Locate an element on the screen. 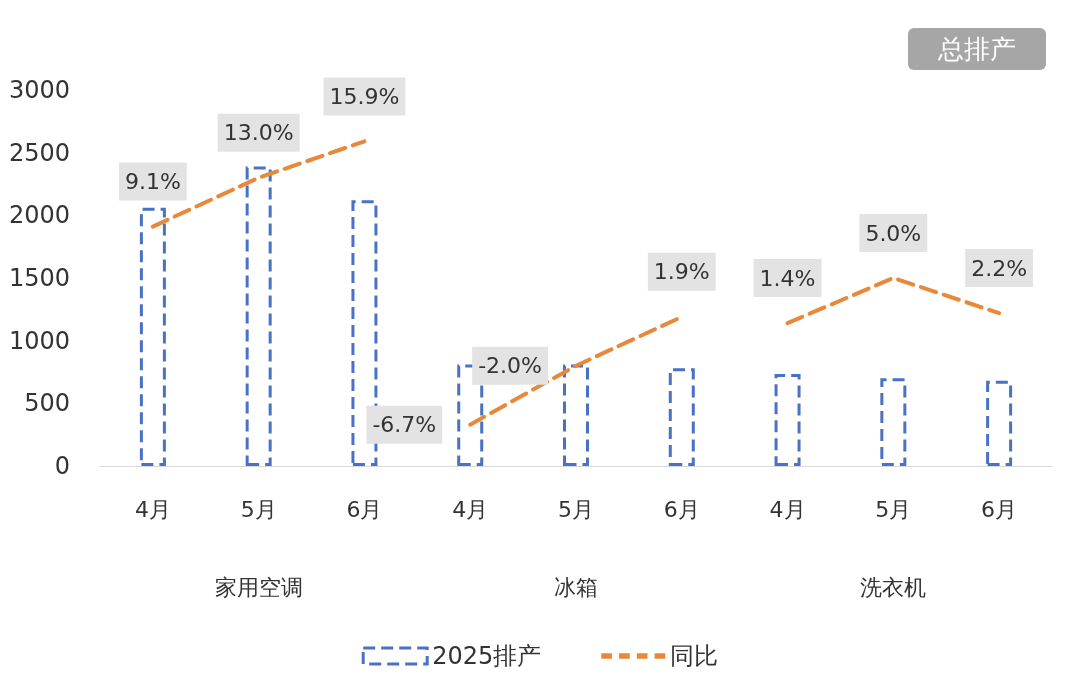 Image resolution: width=1080 pixels, height=681 pixels. y-tick-label: 1500 is located at coordinates (39, 278).